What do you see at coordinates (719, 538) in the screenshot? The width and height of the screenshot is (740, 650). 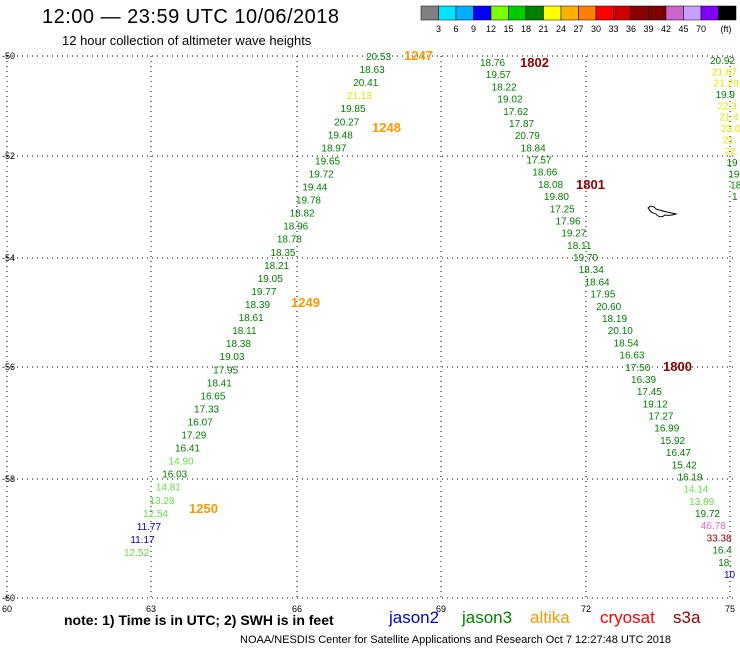 I see `swh-value: 33.38` at bounding box center [719, 538].